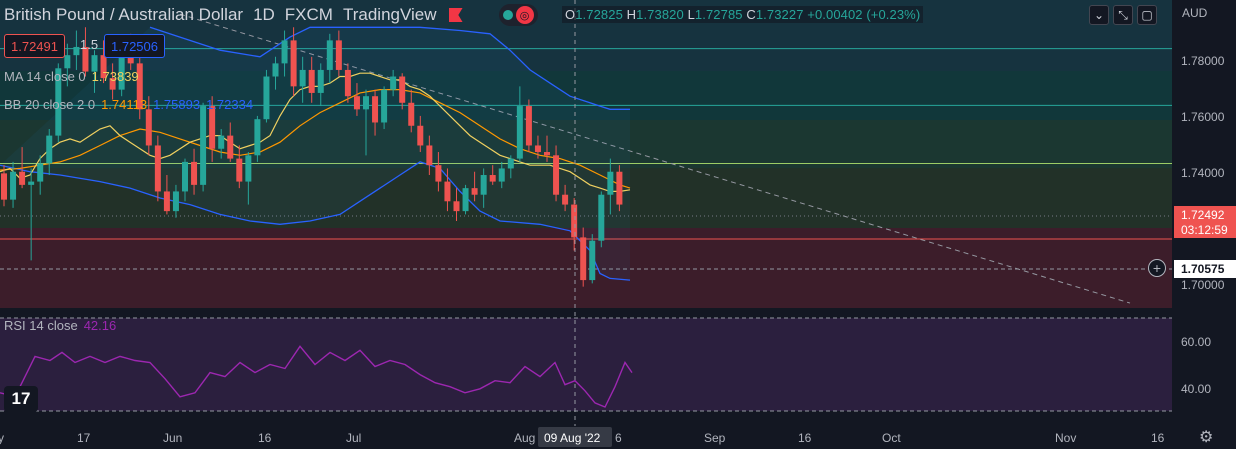  What do you see at coordinates (1147, 15) in the screenshot?
I see `fullscreen-icon: ▢` at bounding box center [1147, 15].